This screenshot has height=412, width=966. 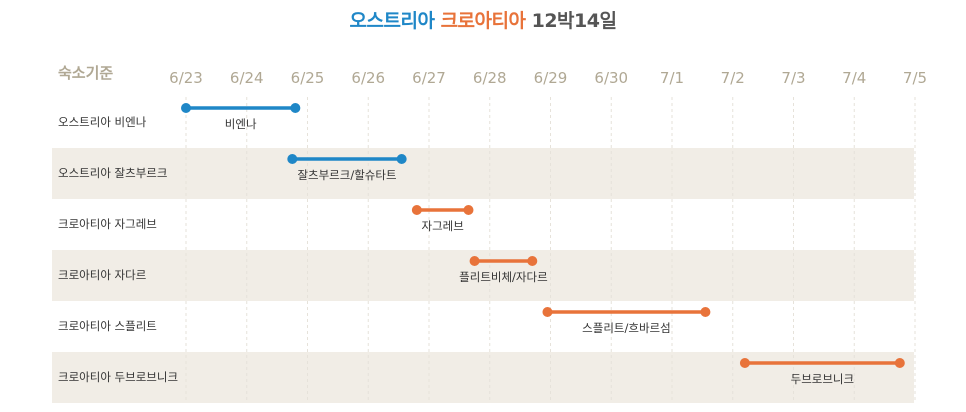 I want to click on row-label: 오스트리아 잘츠부르크, so click(x=112, y=173).